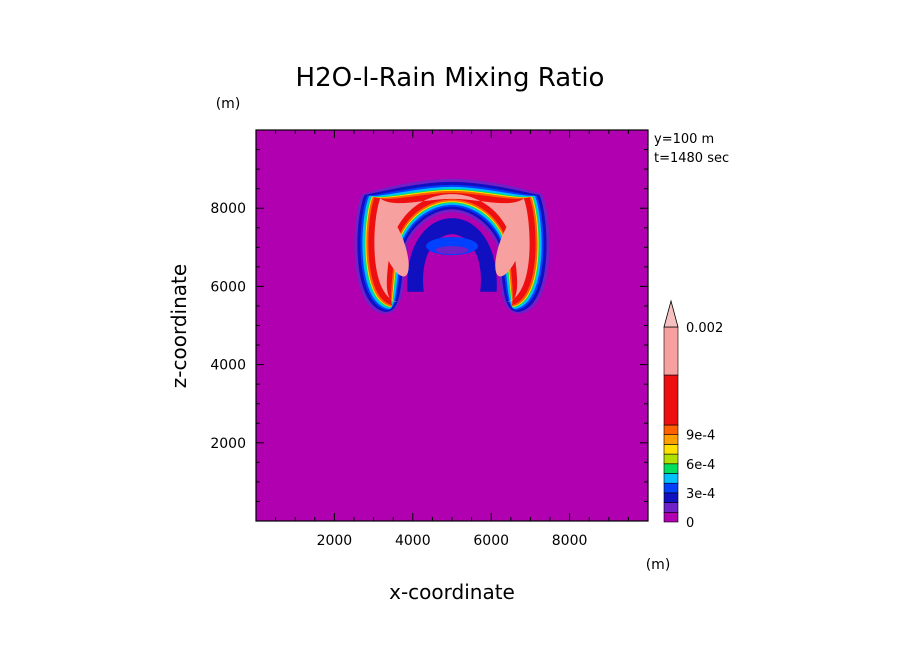 This screenshot has height=654, width=904. I want to click on max-lobe-left, so click(393, 244).